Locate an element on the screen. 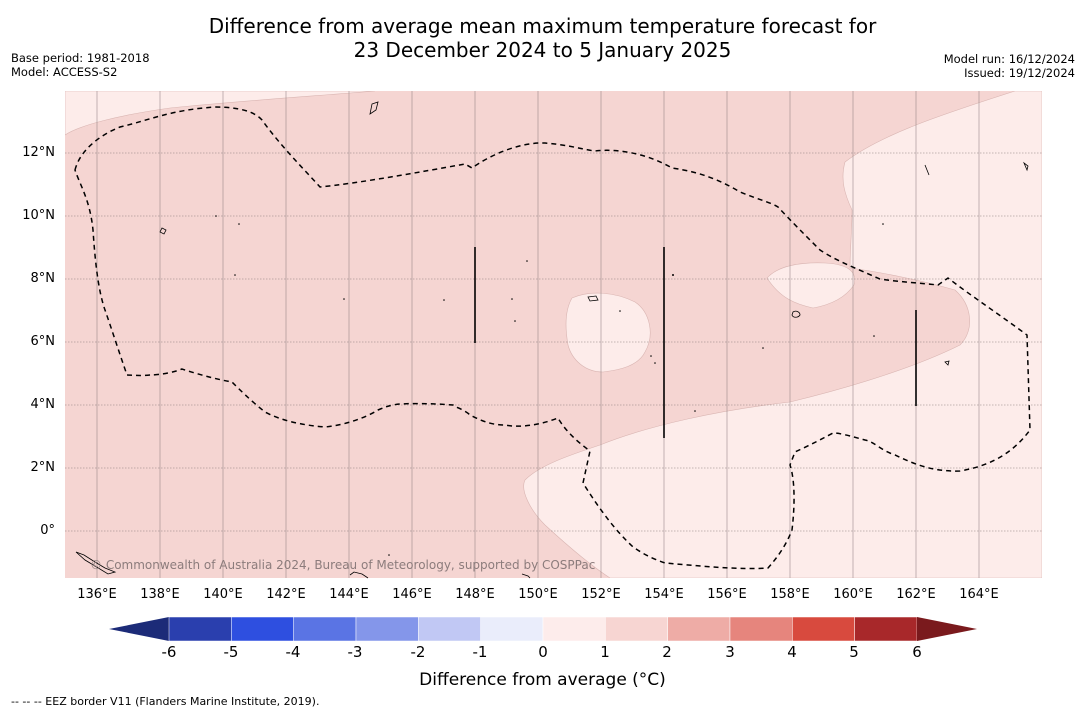  title-line-2: 23 December 2024 to 5 January 2025 is located at coordinates (542, 50).